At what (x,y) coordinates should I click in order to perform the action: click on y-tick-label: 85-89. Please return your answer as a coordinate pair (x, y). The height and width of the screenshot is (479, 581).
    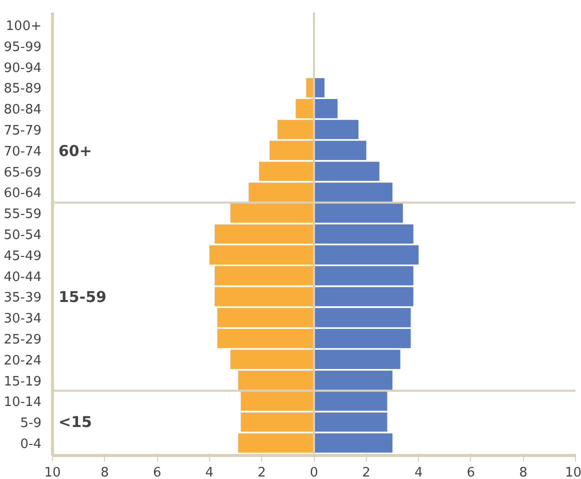
    Looking at the image, I should click on (23, 89).